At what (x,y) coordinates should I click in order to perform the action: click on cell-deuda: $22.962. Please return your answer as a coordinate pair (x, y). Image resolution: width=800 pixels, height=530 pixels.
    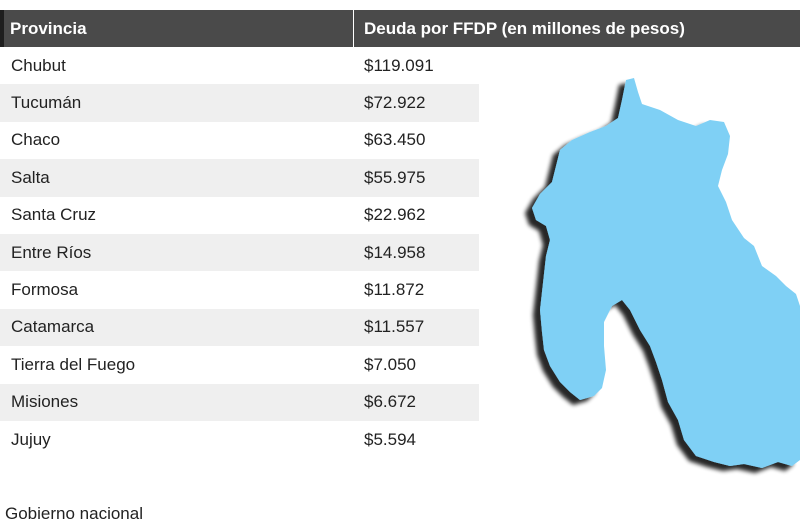
    Looking at the image, I should click on (395, 215).